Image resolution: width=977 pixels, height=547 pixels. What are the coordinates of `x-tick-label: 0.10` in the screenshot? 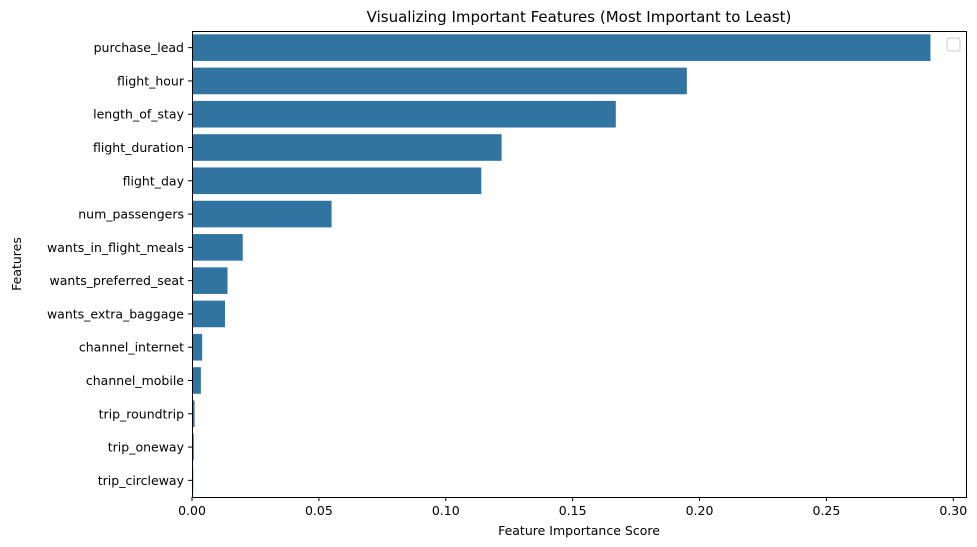 It's located at (446, 510).